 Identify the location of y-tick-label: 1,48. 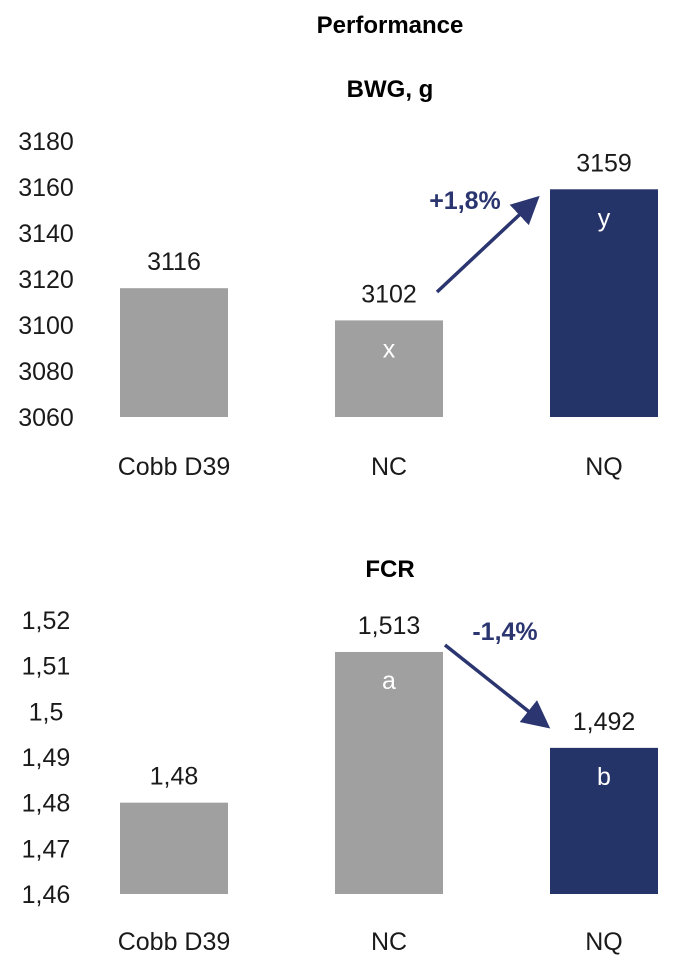
(46, 804).